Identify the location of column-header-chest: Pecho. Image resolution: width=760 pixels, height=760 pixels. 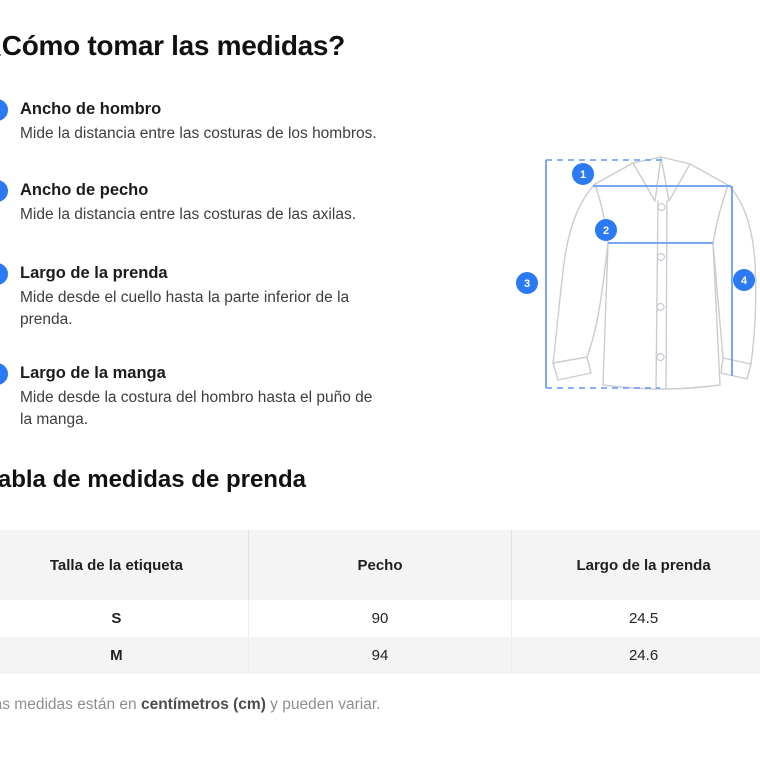
(379, 565).